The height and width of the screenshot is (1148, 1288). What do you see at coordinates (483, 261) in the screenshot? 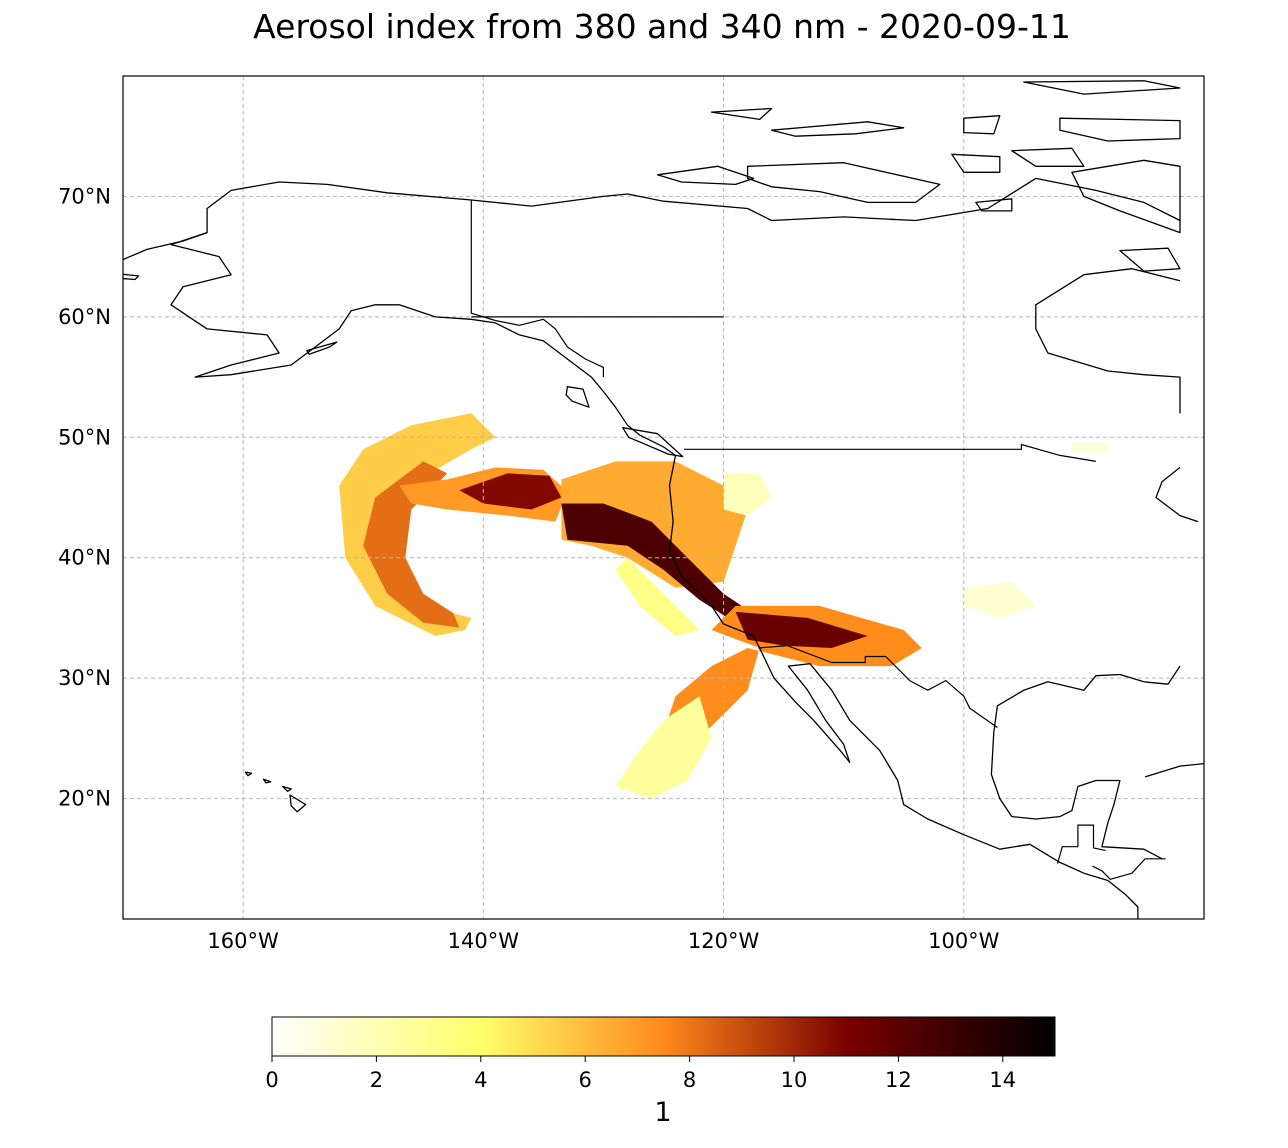
I see `border-alaska-yukon` at bounding box center [483, 261].